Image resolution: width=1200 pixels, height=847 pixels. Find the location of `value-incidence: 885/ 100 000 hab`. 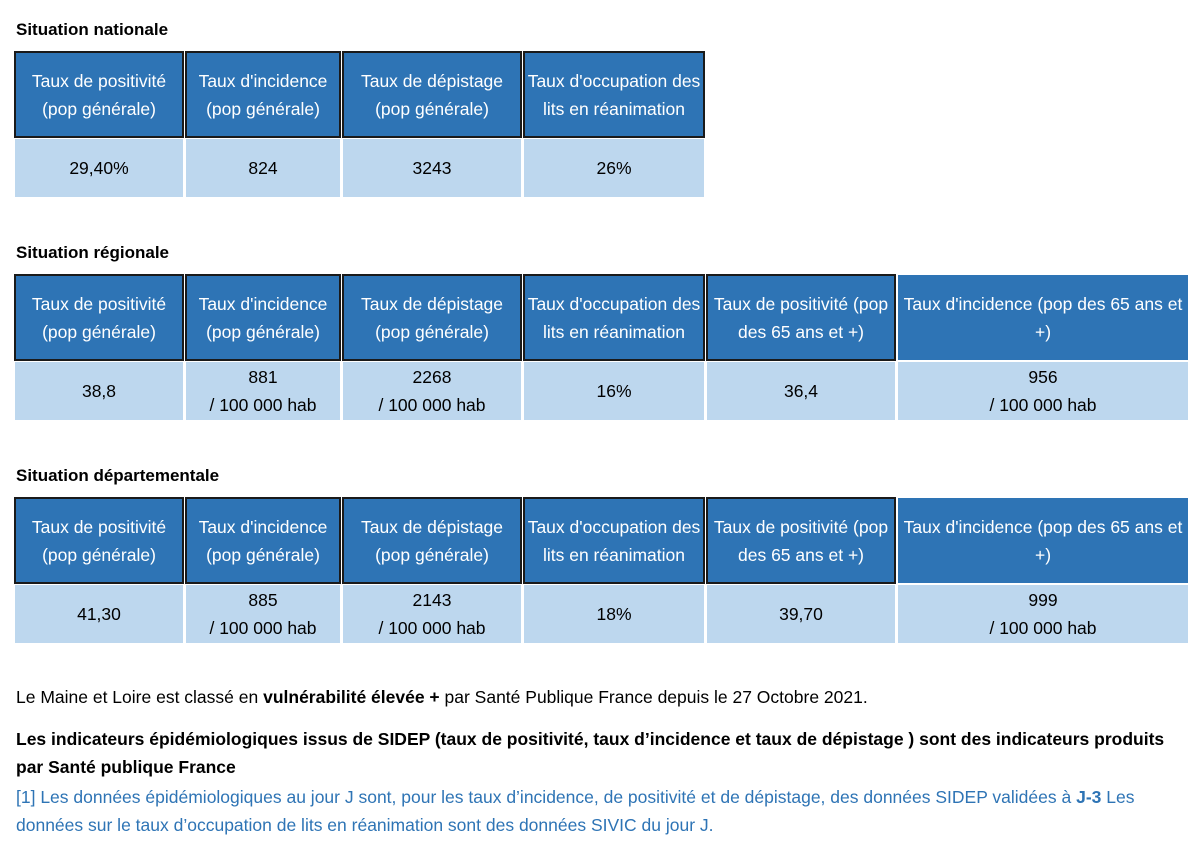

value-incidence: 885/ 100 000 hab is located at coordinates (263, 614).